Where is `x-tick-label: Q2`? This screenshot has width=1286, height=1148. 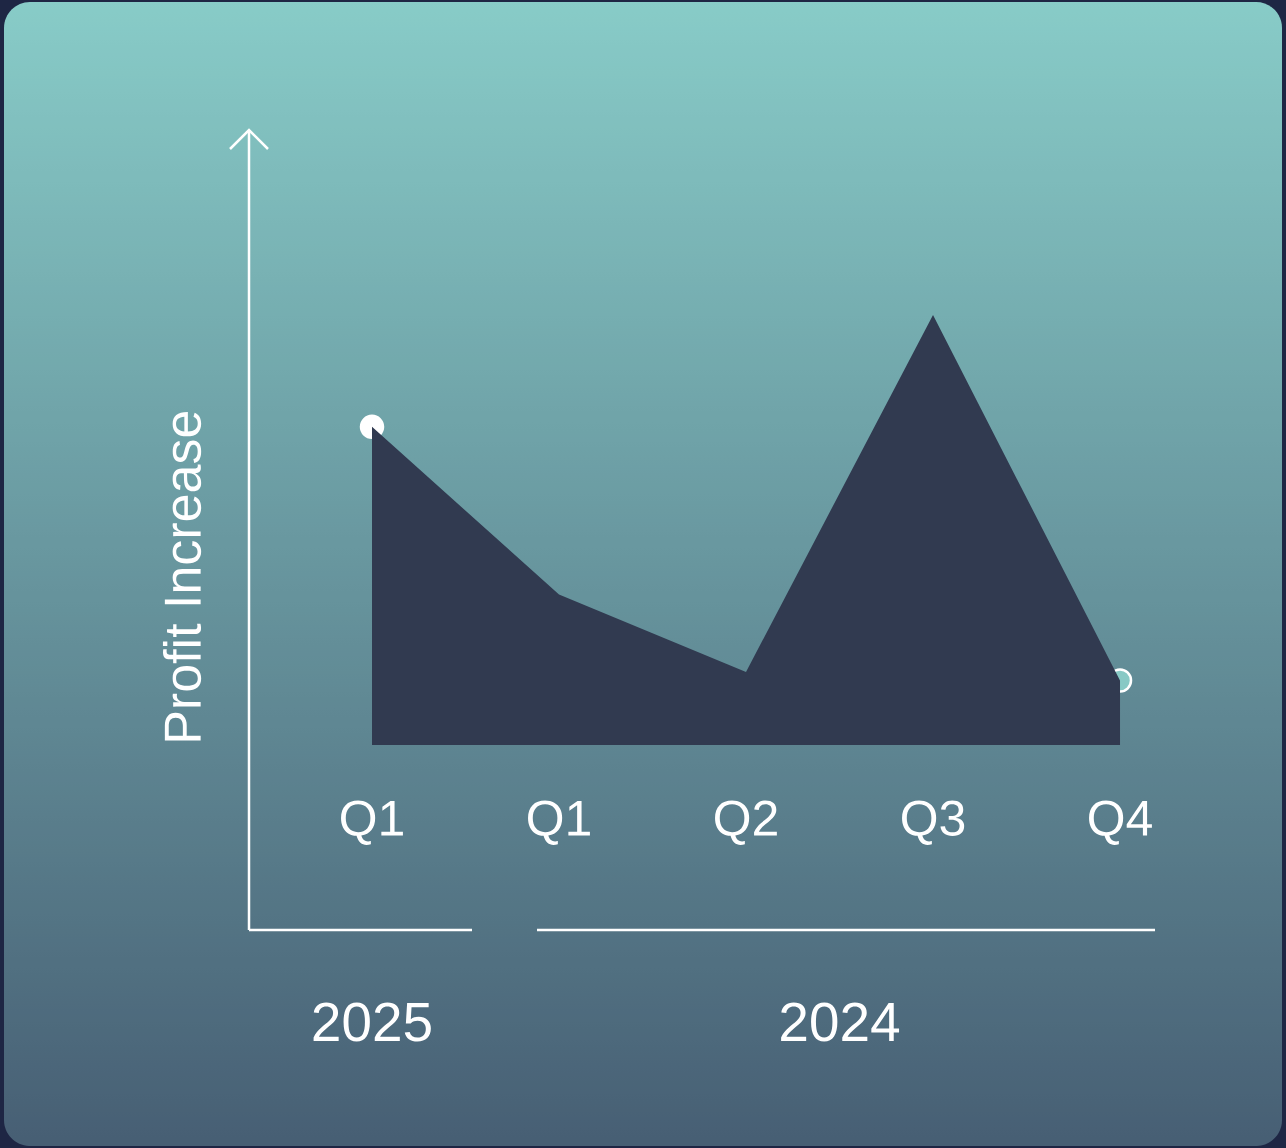 x-tick-label: Q2 is located at coordinates (746, 822).